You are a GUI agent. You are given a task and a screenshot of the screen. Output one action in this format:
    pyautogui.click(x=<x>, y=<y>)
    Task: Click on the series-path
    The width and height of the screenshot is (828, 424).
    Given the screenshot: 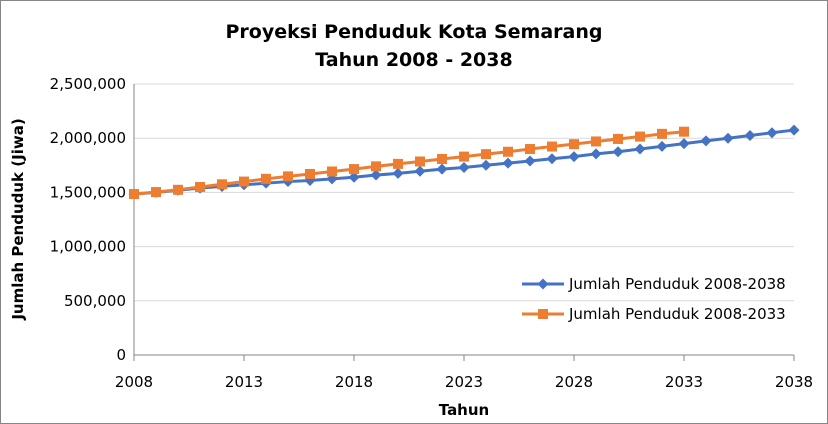 What is the action you would take?
    pyautogui.click(x=409, y=163)
    